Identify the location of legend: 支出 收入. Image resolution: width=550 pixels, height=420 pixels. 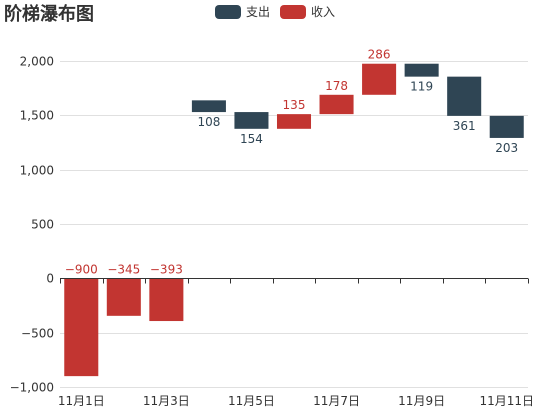
(275, 12).